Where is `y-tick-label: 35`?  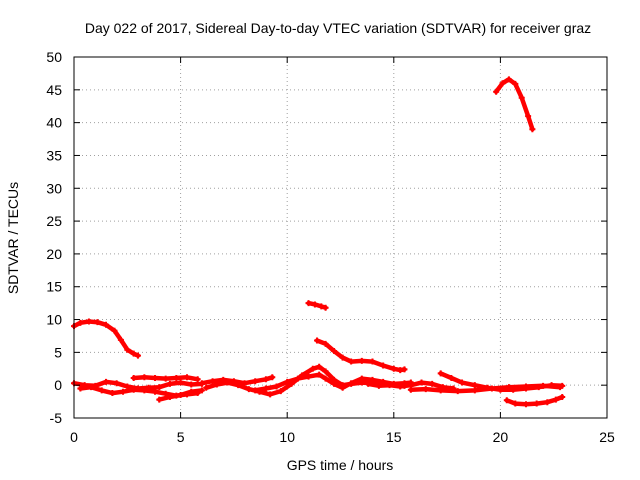
y-tick-label: 35 is located at coordinates (54, 155).